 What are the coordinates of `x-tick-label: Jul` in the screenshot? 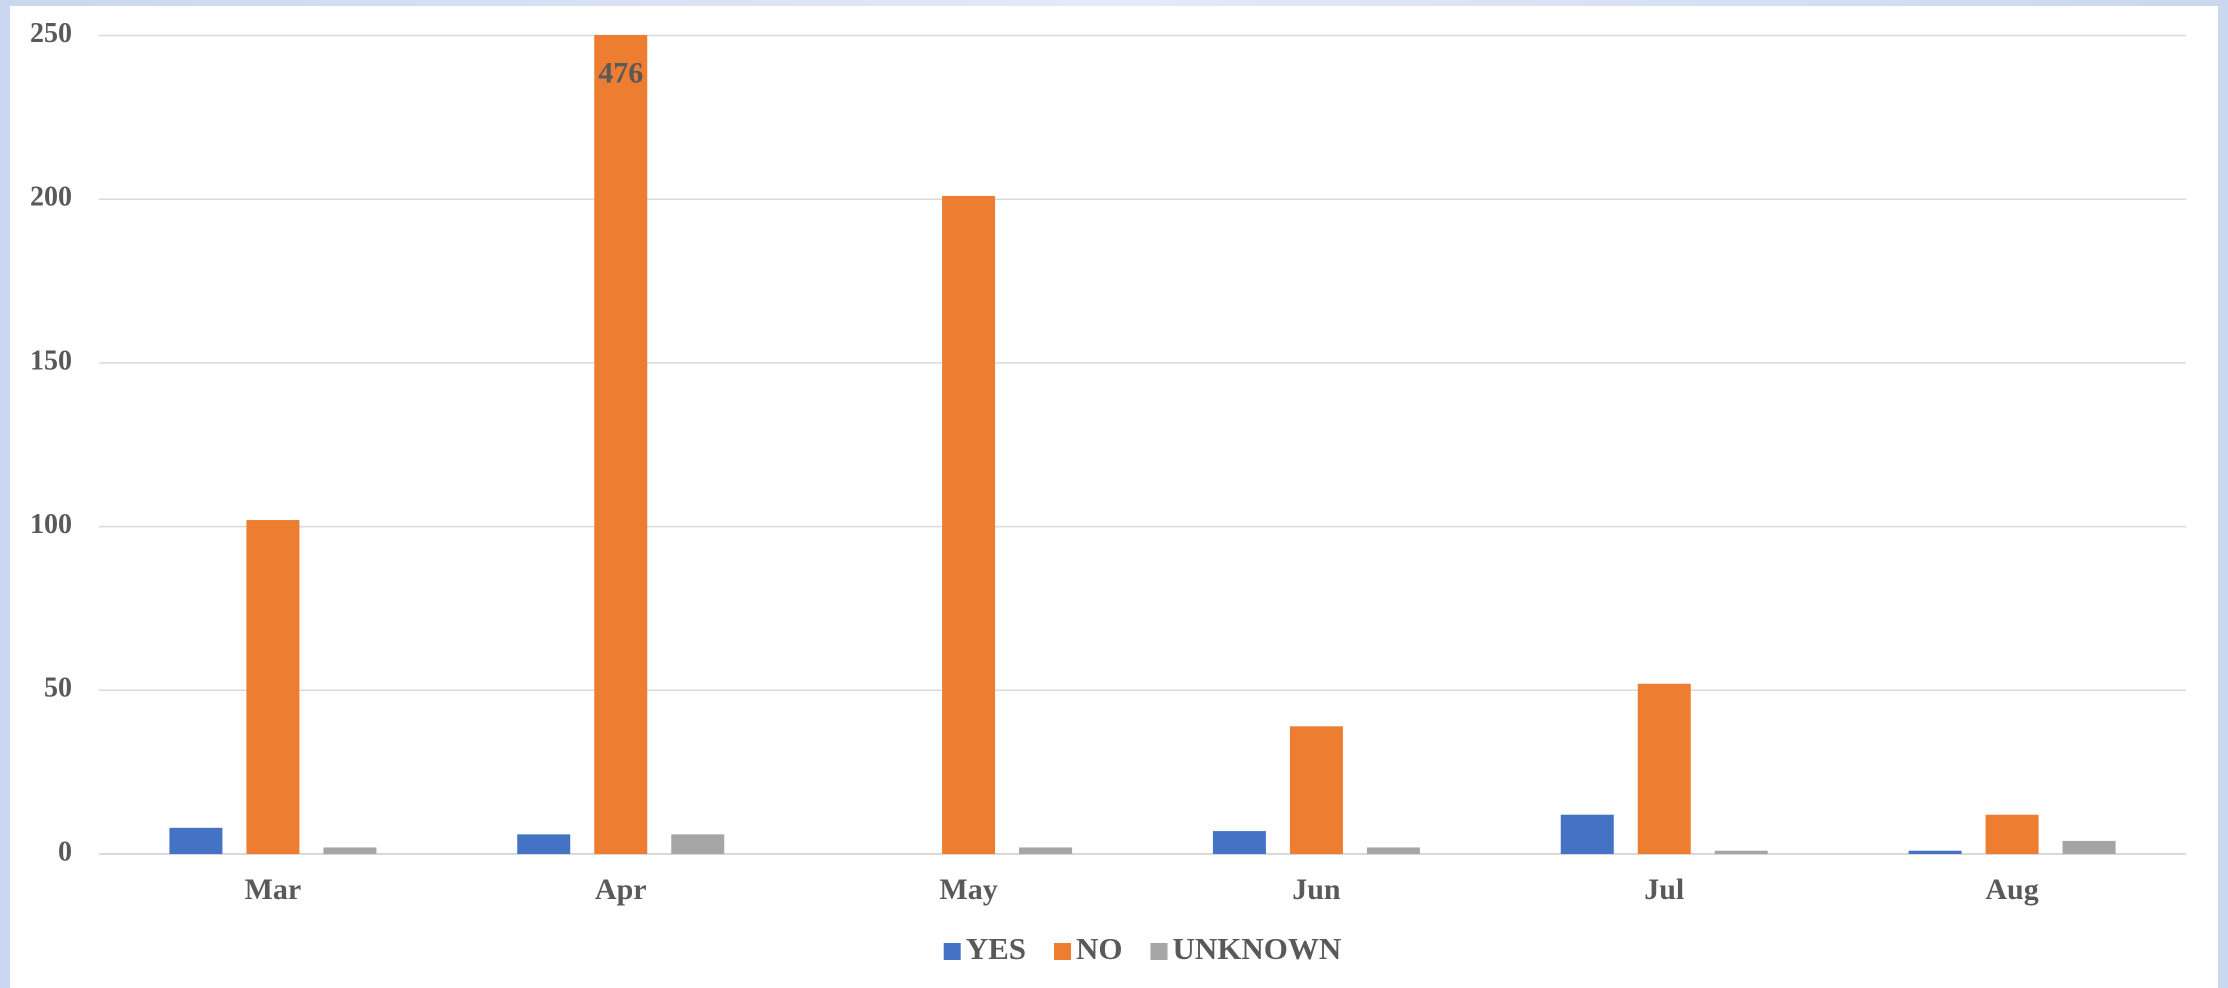 It's located at (1664, 889).